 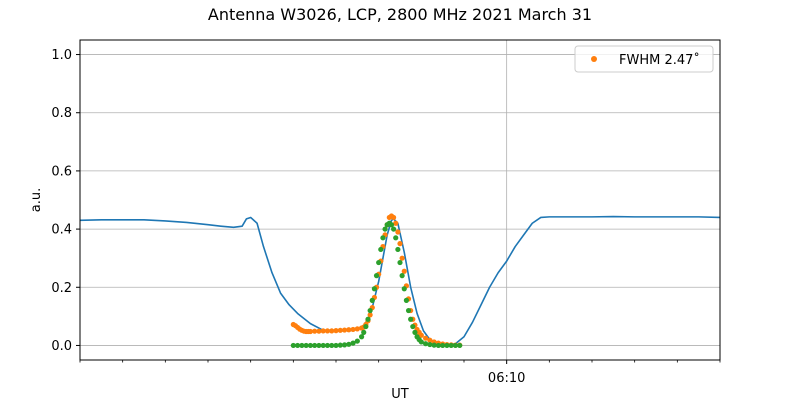 I want to click on y-tick-label: 0.2, so click(x=61, y=288).